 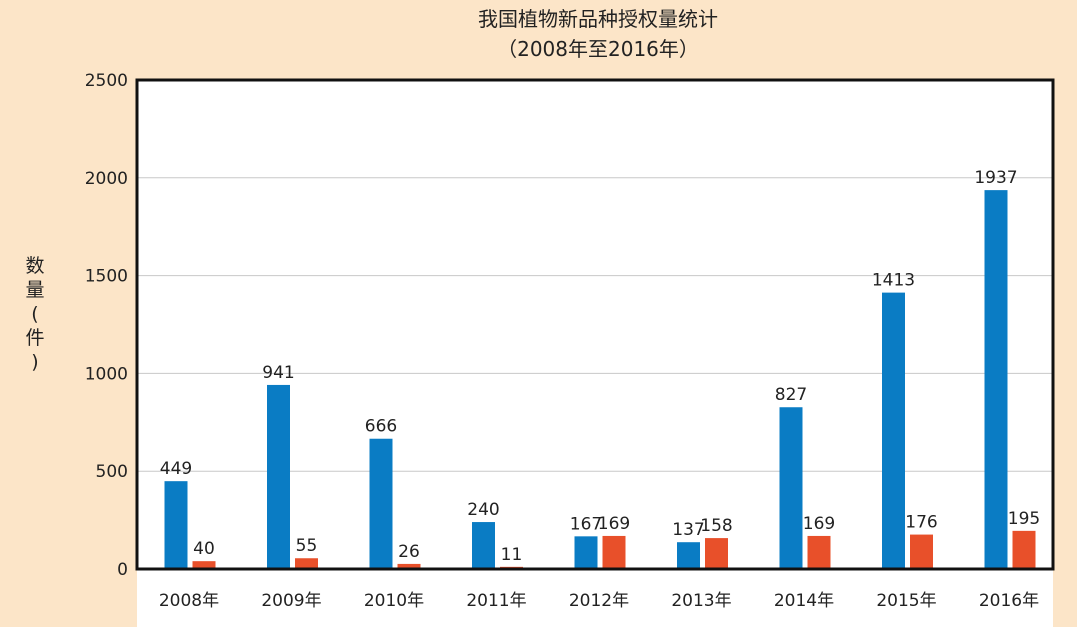 What do you see at coordinates (394, 601) in the screenshot?
I see `x-tick-label: 2010年` at bounding box center [394, 601].